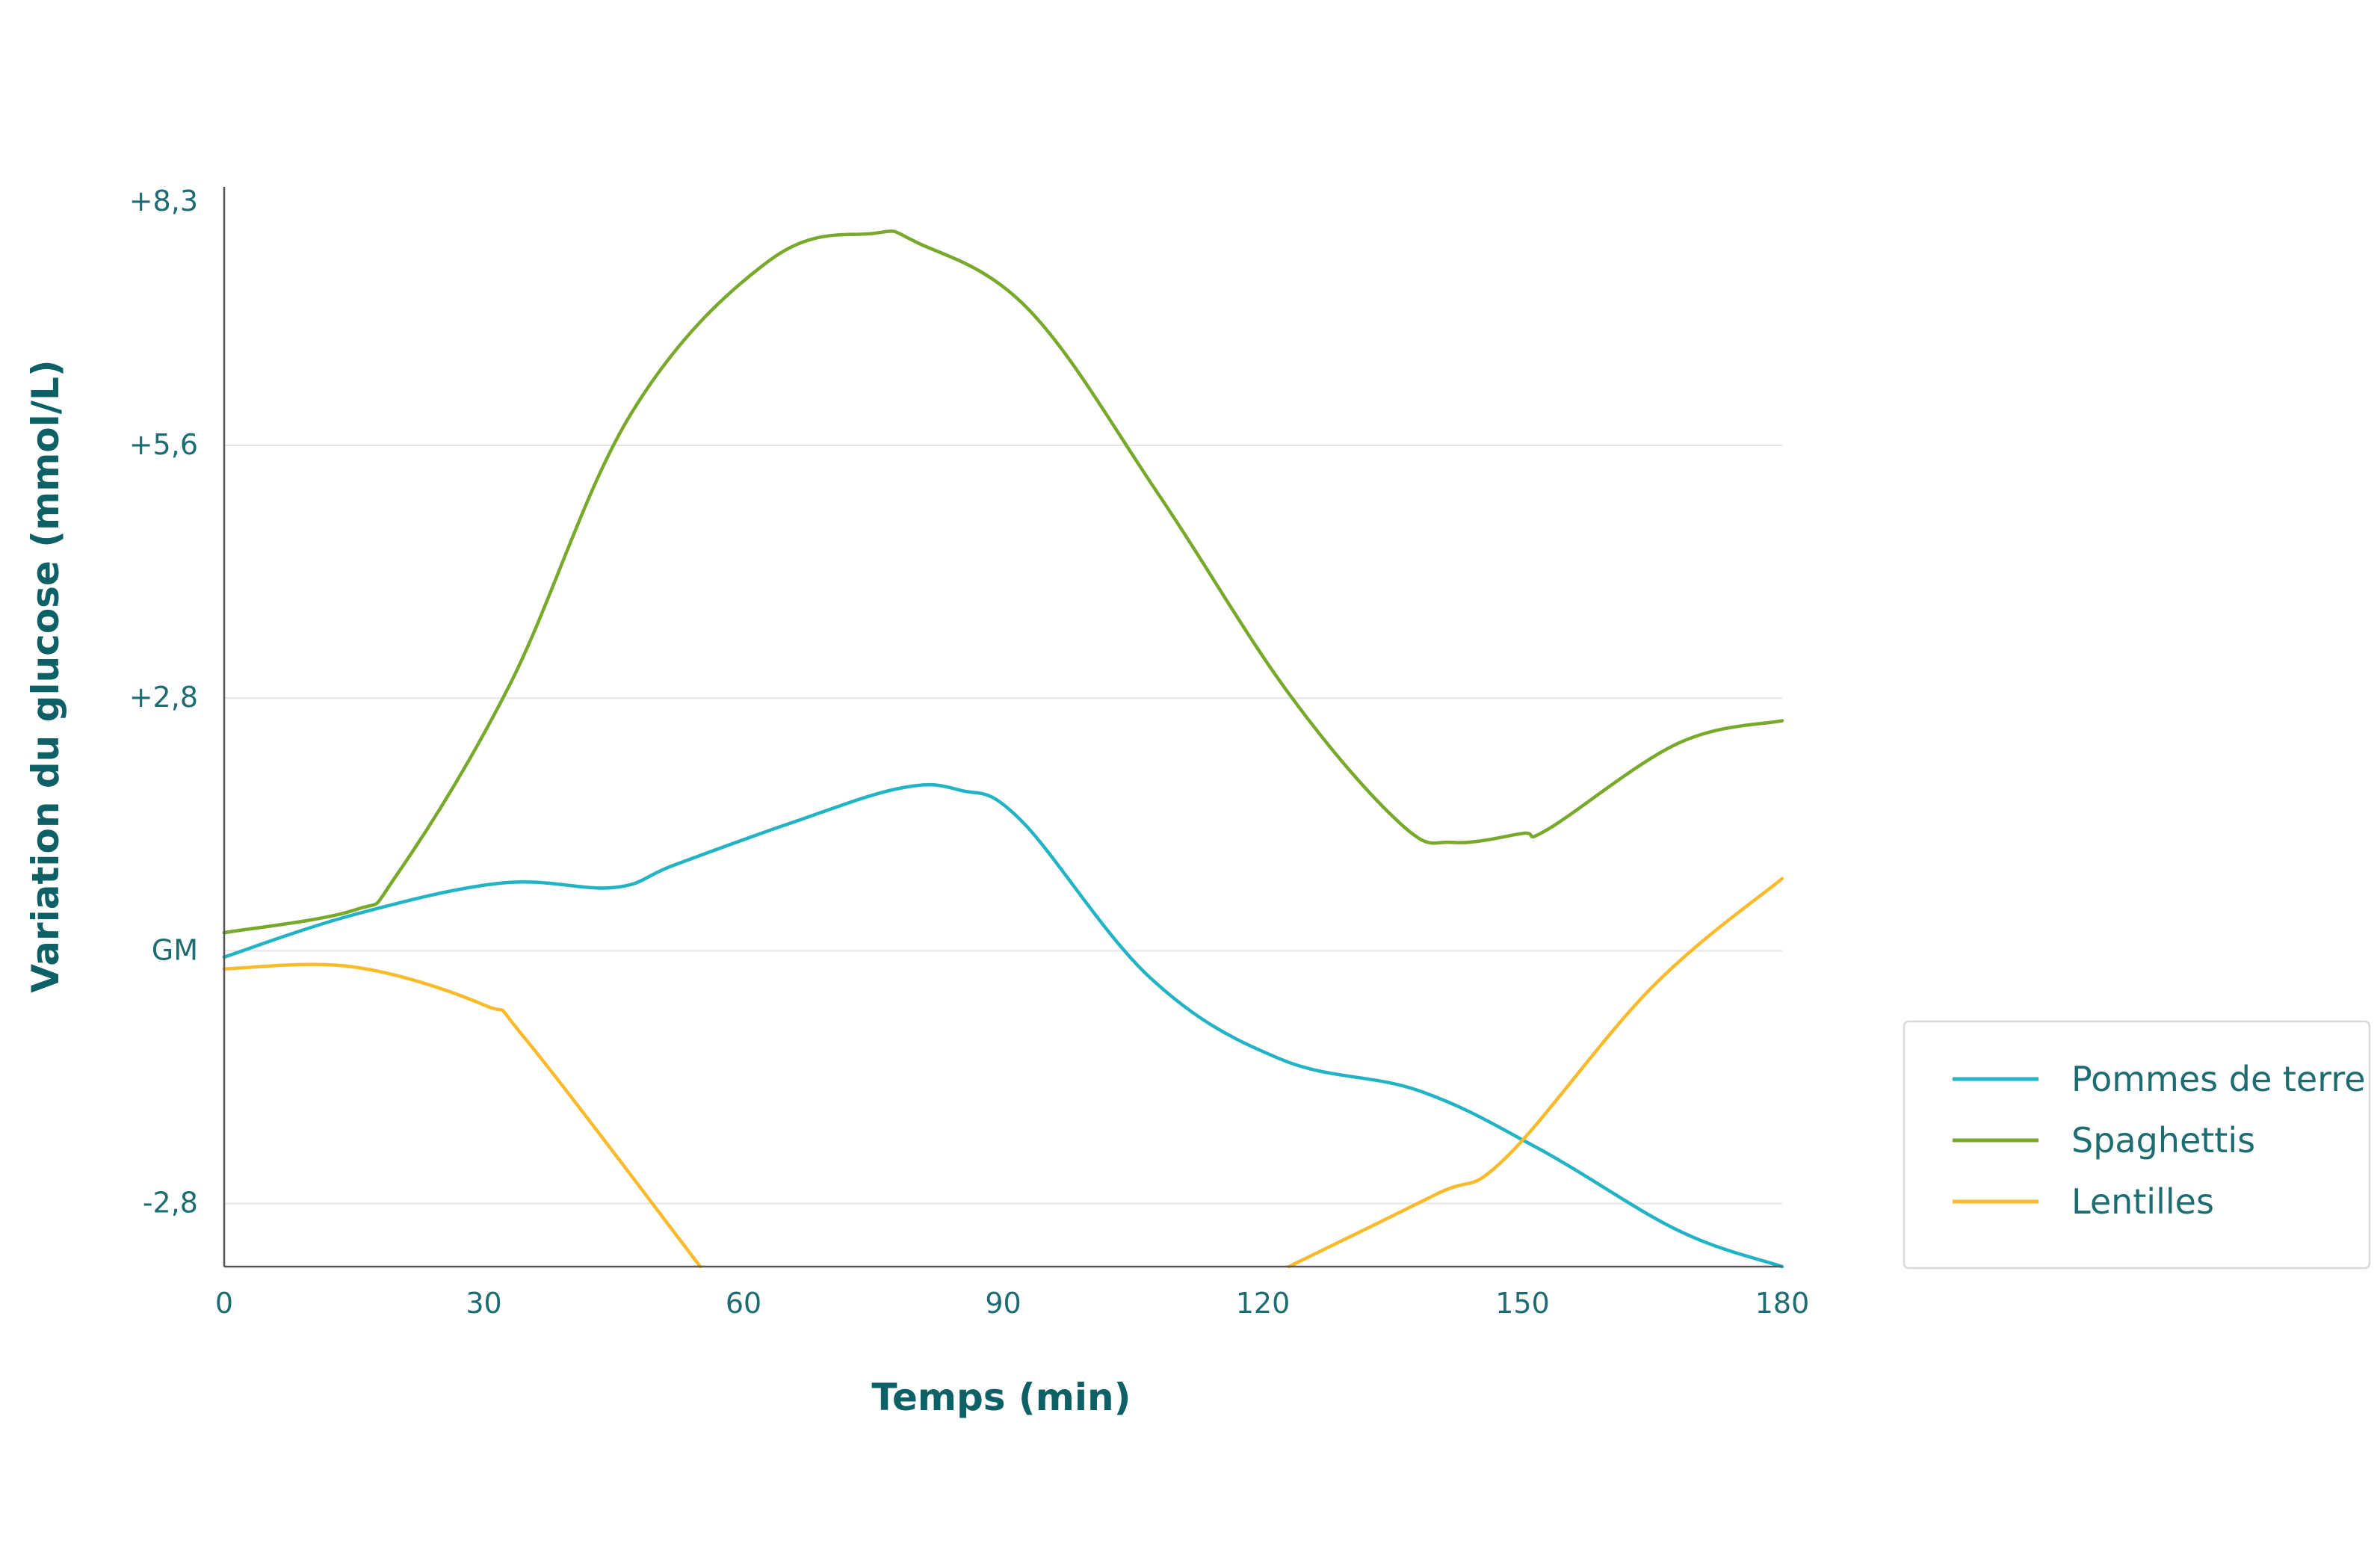 The image size is (2380, 1564). I want to click on y-tick-label: +2,8, so click(163, 697).